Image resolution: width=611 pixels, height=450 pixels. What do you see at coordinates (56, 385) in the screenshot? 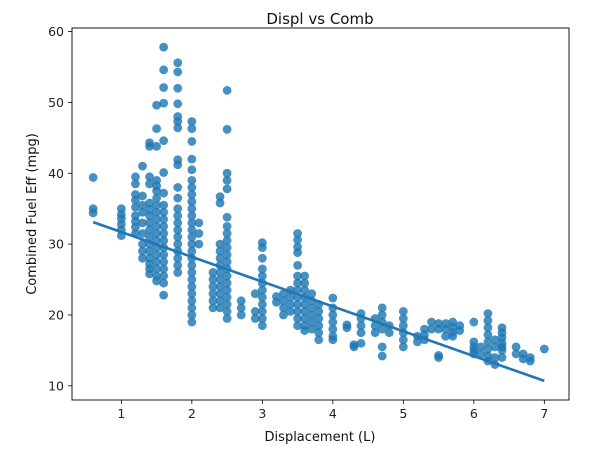
I see `y-tick-label: 10` at bounding box center [56, 385].